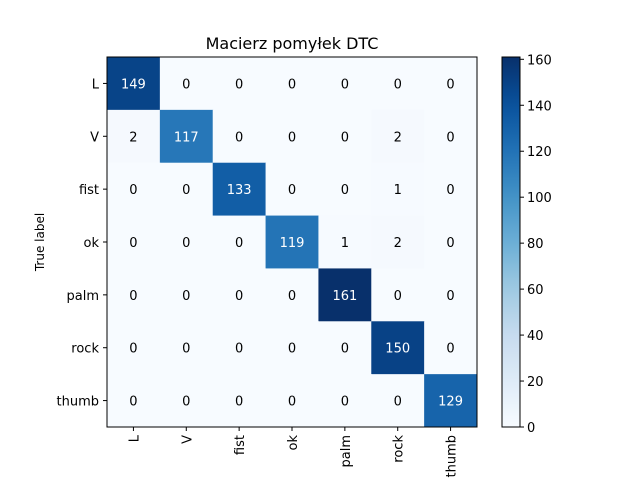 The height and width of the screenshot is (480, 640). I want to click on cell-value-label: 149, so click(133, 84).